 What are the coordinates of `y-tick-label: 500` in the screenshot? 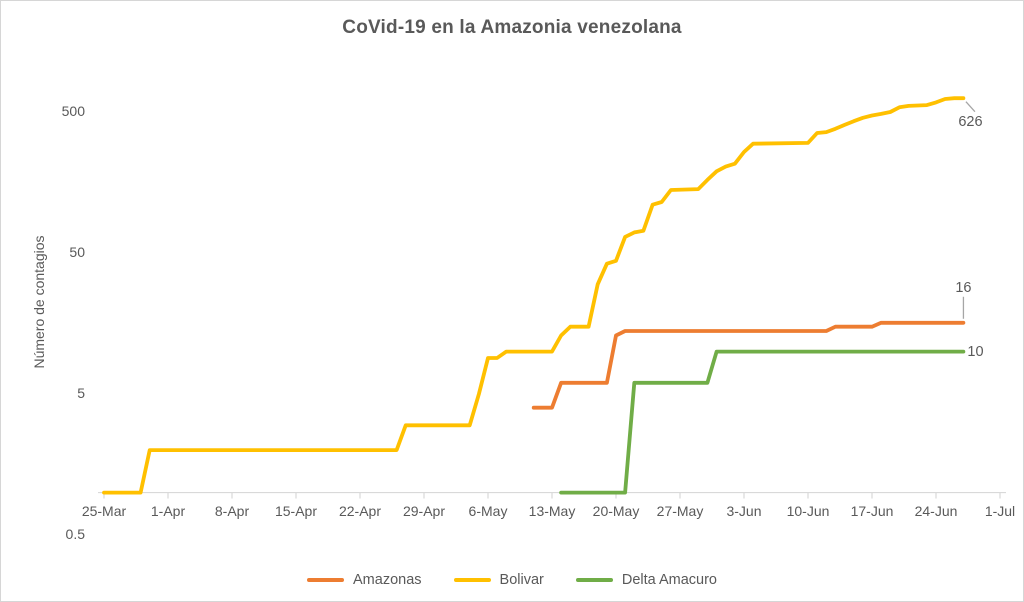 It's located at (73, 111).